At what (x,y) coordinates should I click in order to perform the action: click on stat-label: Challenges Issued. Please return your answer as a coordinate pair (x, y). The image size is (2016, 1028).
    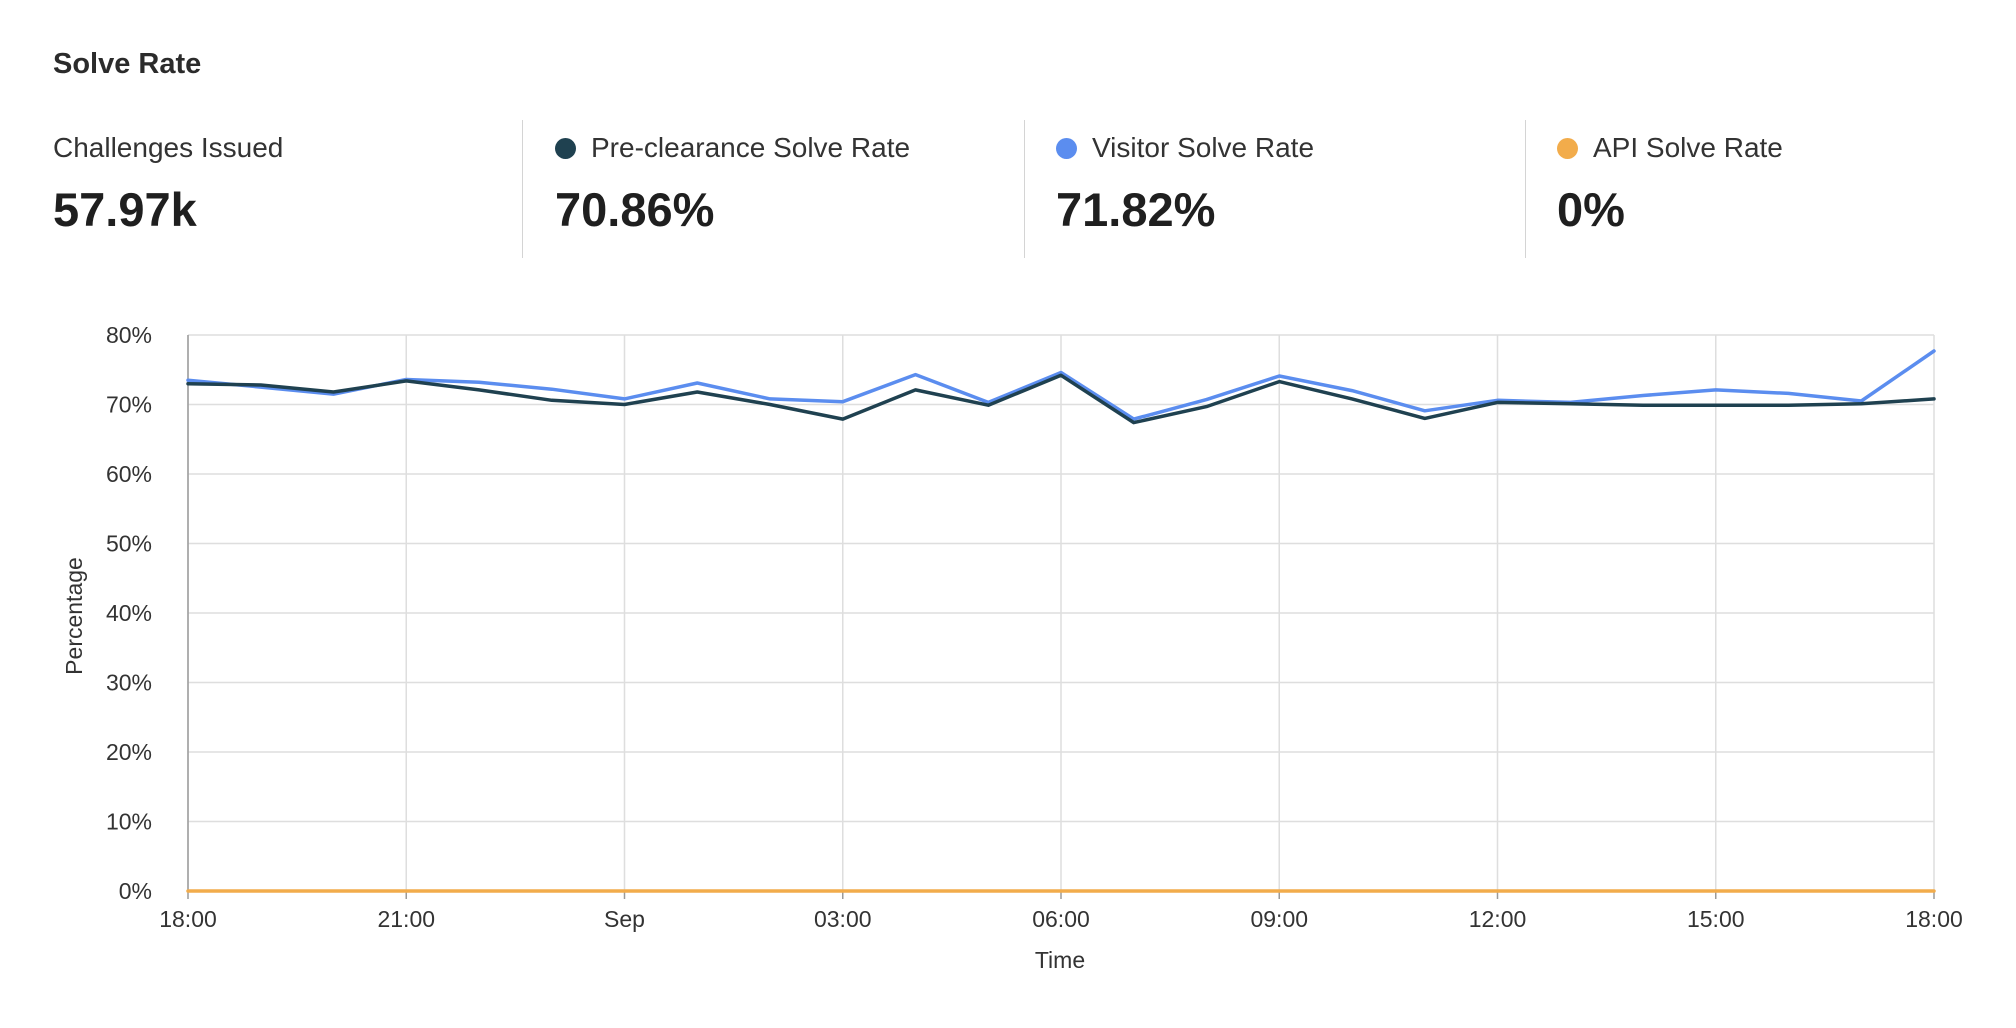
    Looking at the image, I should click on (168, 147).